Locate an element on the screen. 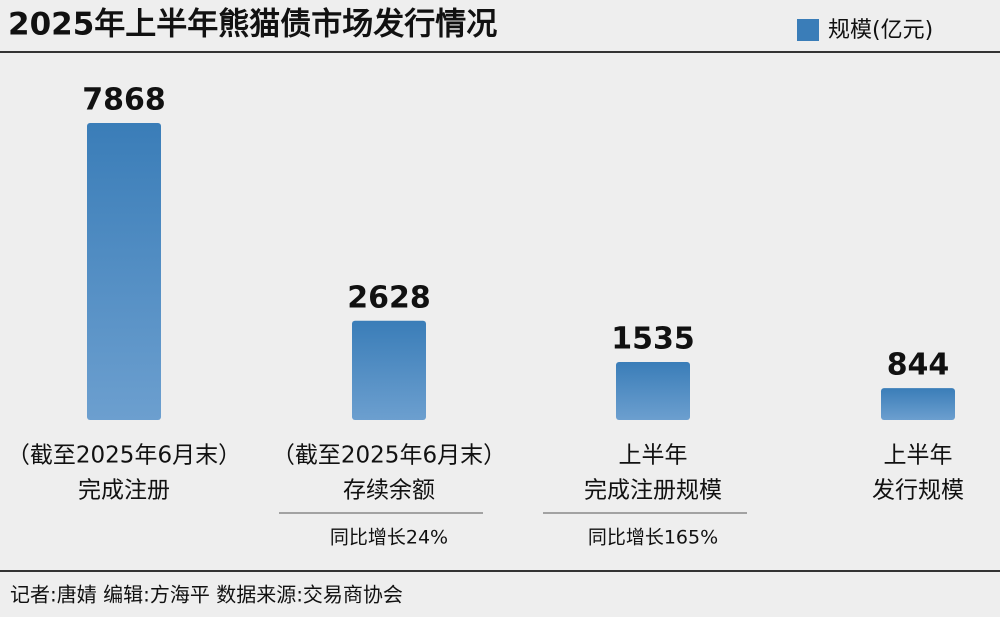  value-label: 844 is located at coordinates (918, 365).